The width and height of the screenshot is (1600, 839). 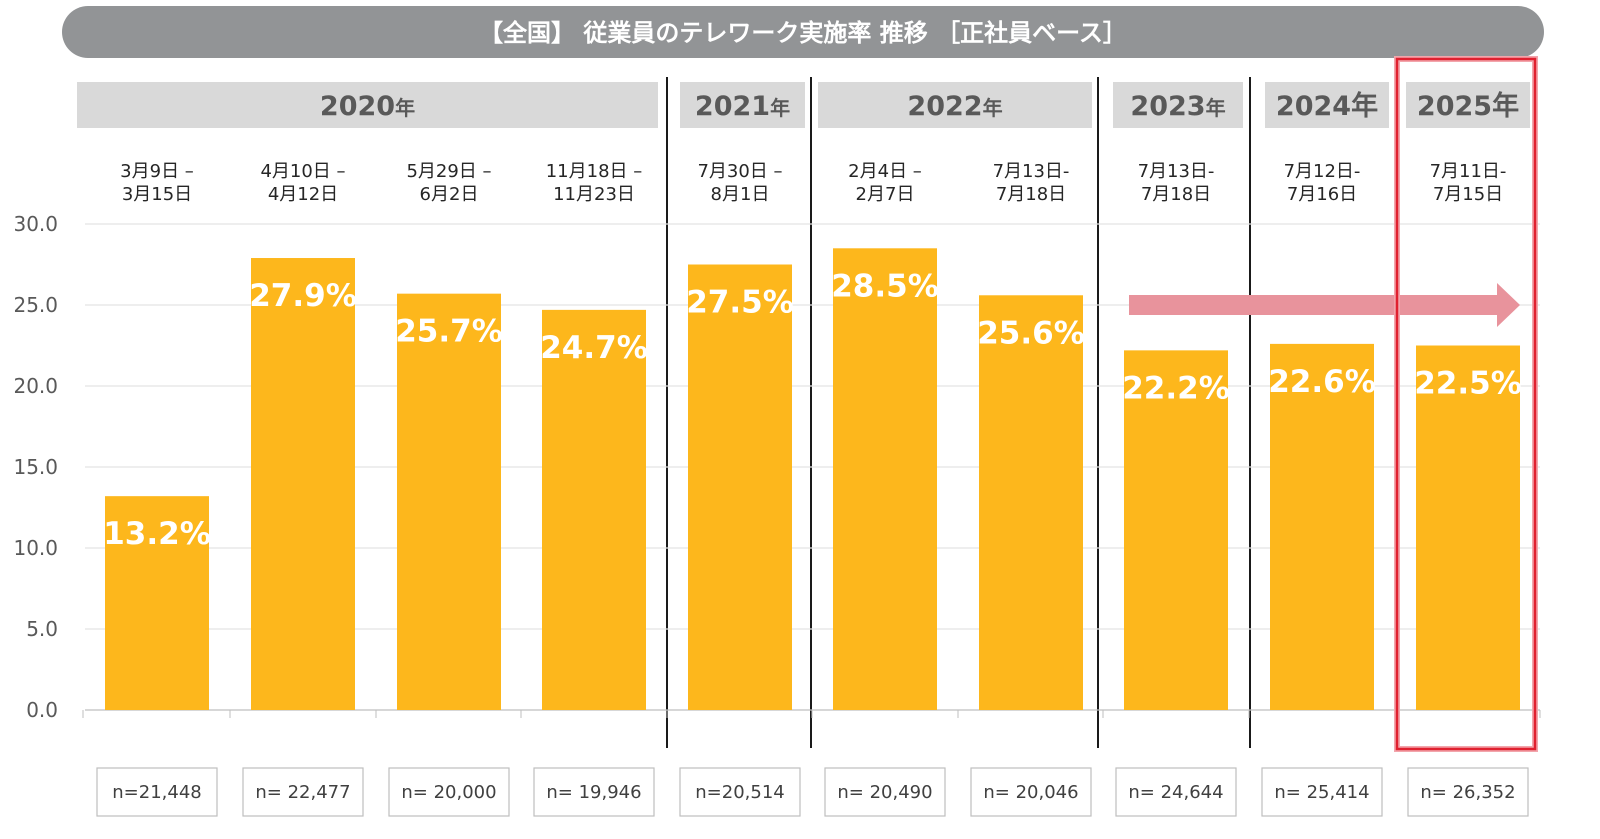 I want to click on year-header-label: 2021年, so click(x=742, y=106).